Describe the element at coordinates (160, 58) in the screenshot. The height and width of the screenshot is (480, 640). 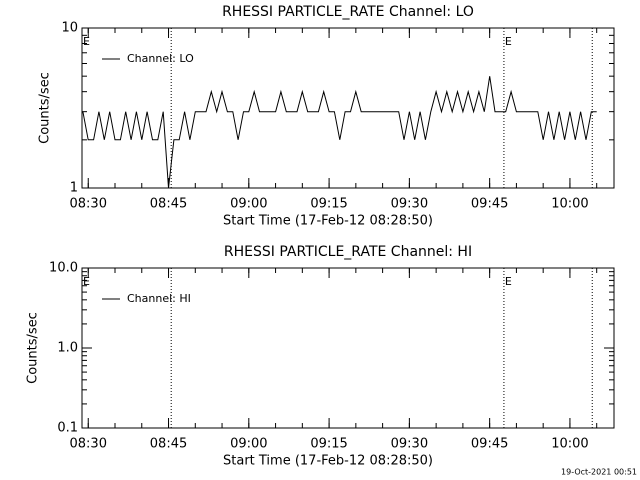
I see `legend-label: Channel: LO` at that location.